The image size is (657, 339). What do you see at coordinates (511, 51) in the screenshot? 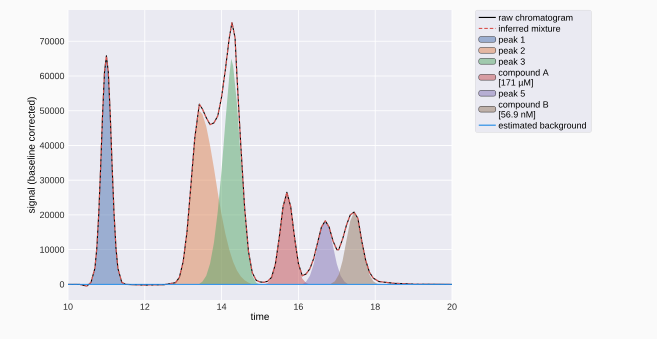
I see `legend-label: peak 2` at bounding box center [511, 51].